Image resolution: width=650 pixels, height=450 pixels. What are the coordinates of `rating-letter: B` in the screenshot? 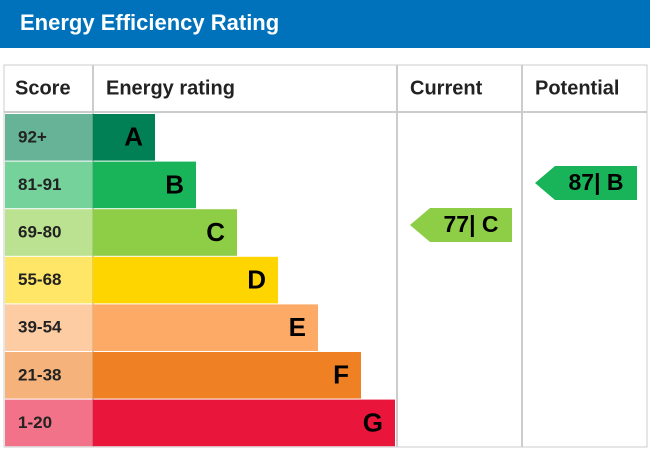 It's located at (174, 184).